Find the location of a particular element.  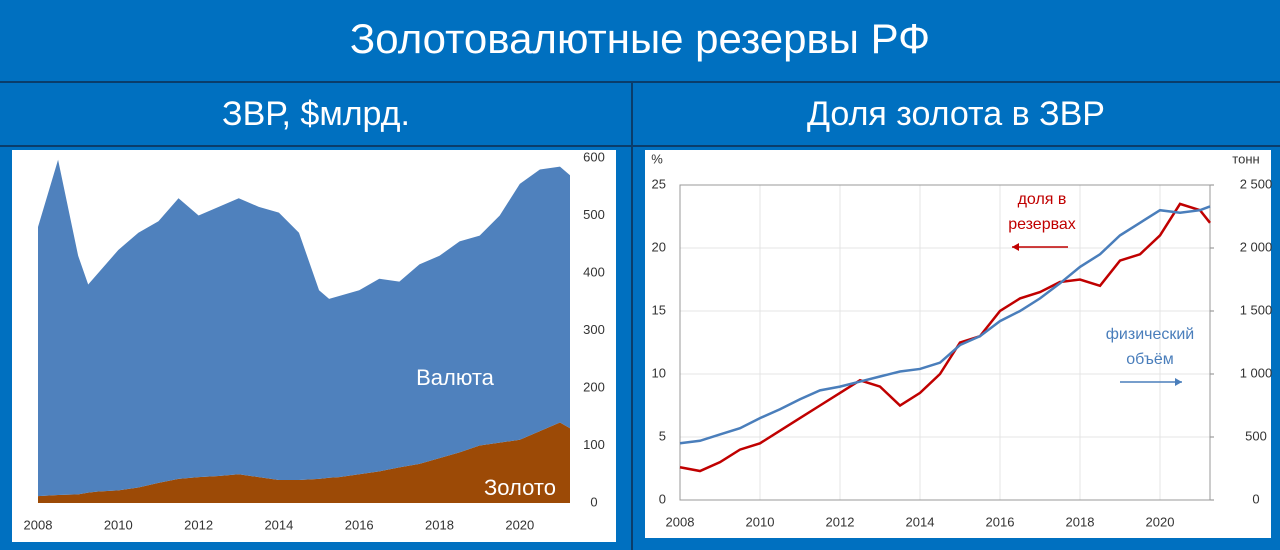

panel-title: ЗВР, $млрд. is located at coordinates (316, 114).